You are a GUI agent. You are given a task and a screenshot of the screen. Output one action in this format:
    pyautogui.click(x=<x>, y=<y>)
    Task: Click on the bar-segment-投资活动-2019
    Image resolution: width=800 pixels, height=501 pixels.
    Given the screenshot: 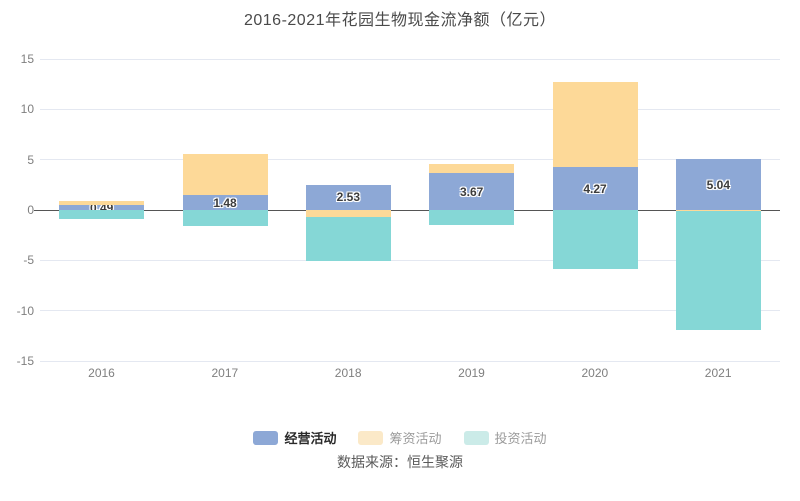 What is the action you would take?
    pyautogui.click(x=472, y=218)
    